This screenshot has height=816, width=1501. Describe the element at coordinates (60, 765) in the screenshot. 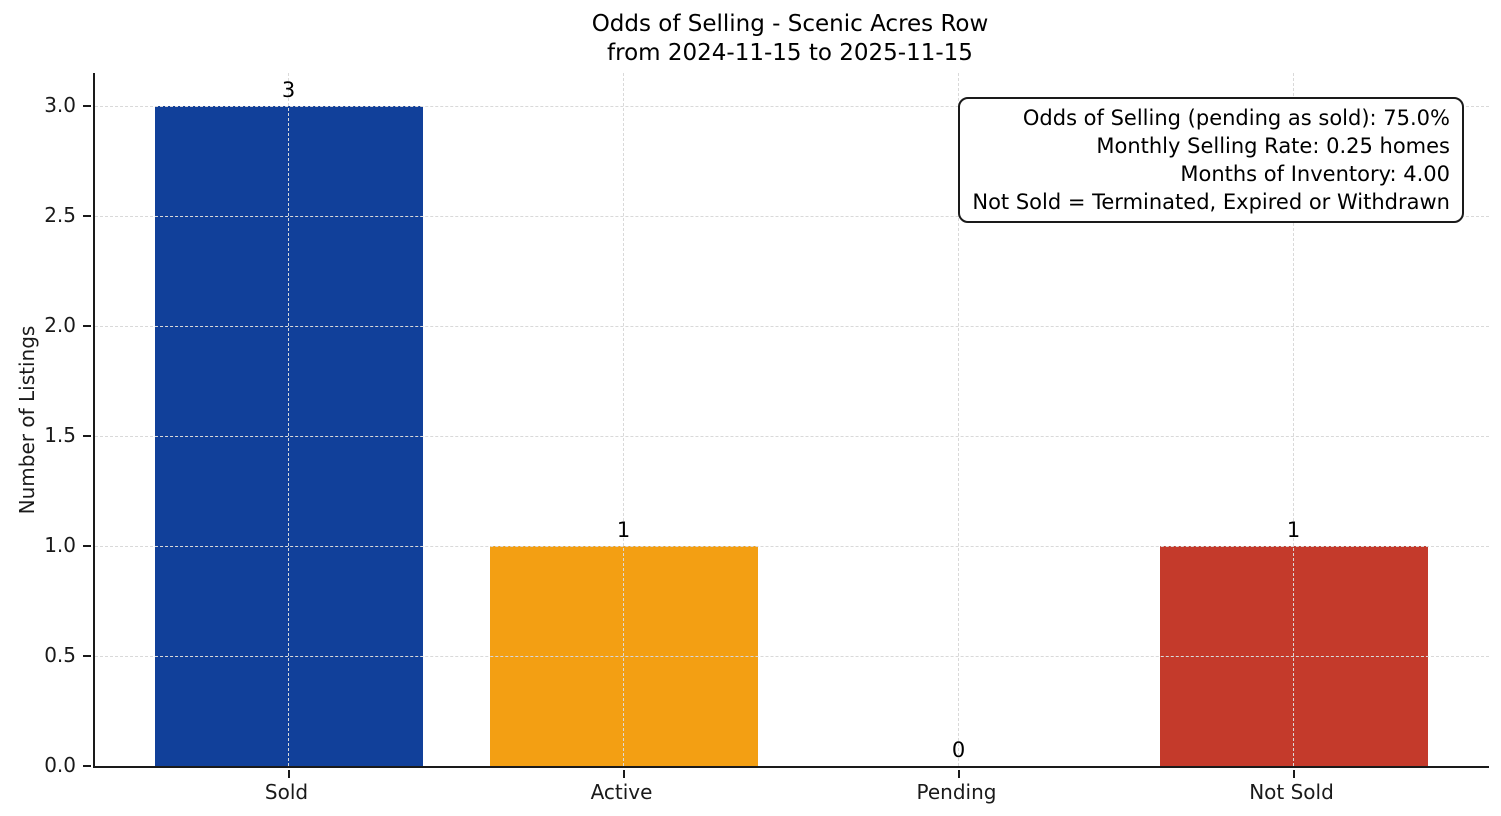

I see `y-tick-label: 0.0` at that location.